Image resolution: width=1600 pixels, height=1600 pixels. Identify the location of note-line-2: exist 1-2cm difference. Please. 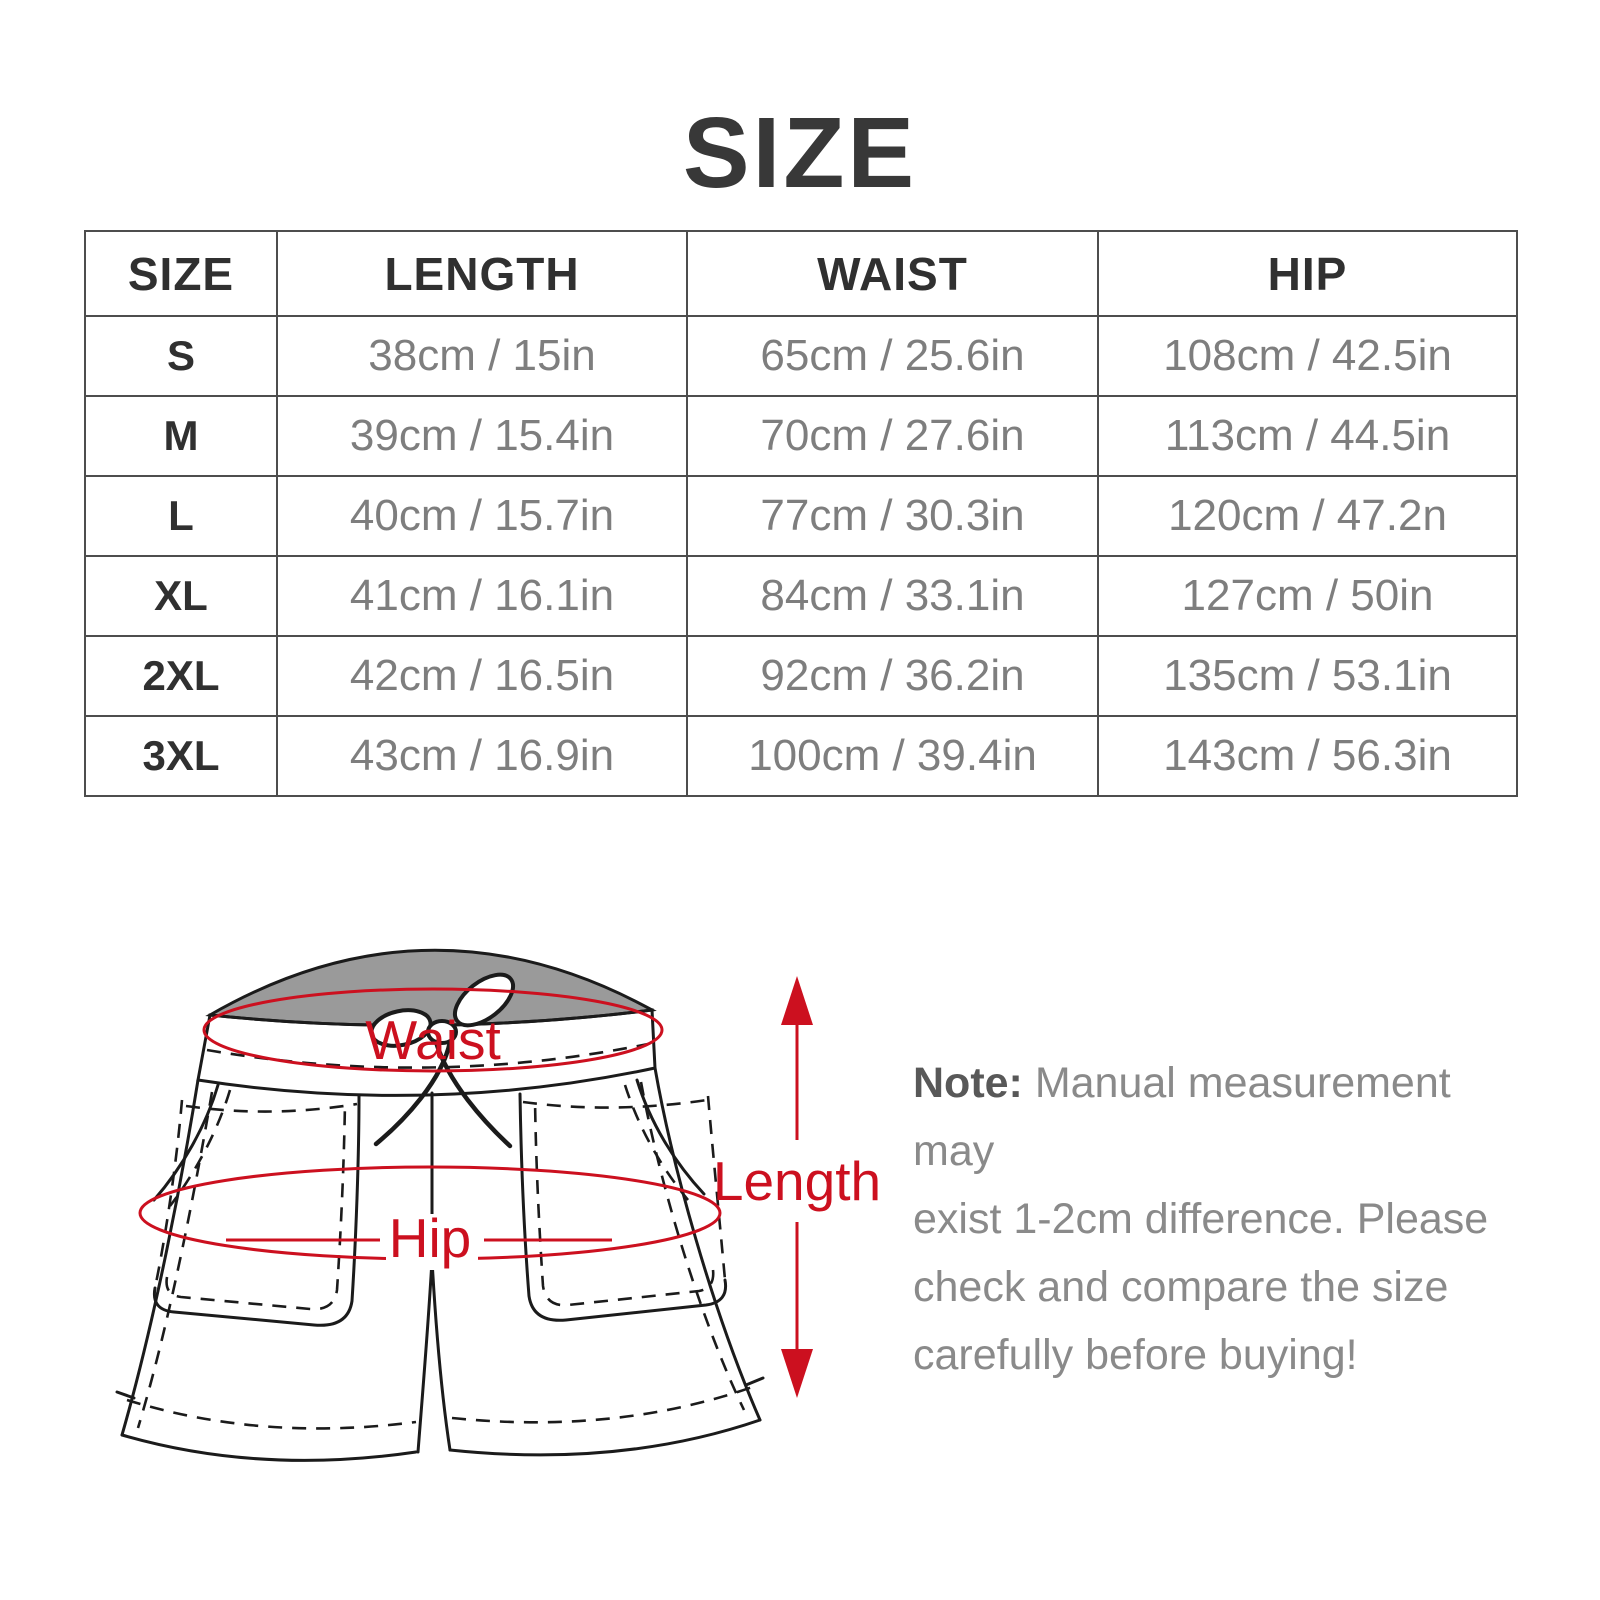
(1201, 1219).